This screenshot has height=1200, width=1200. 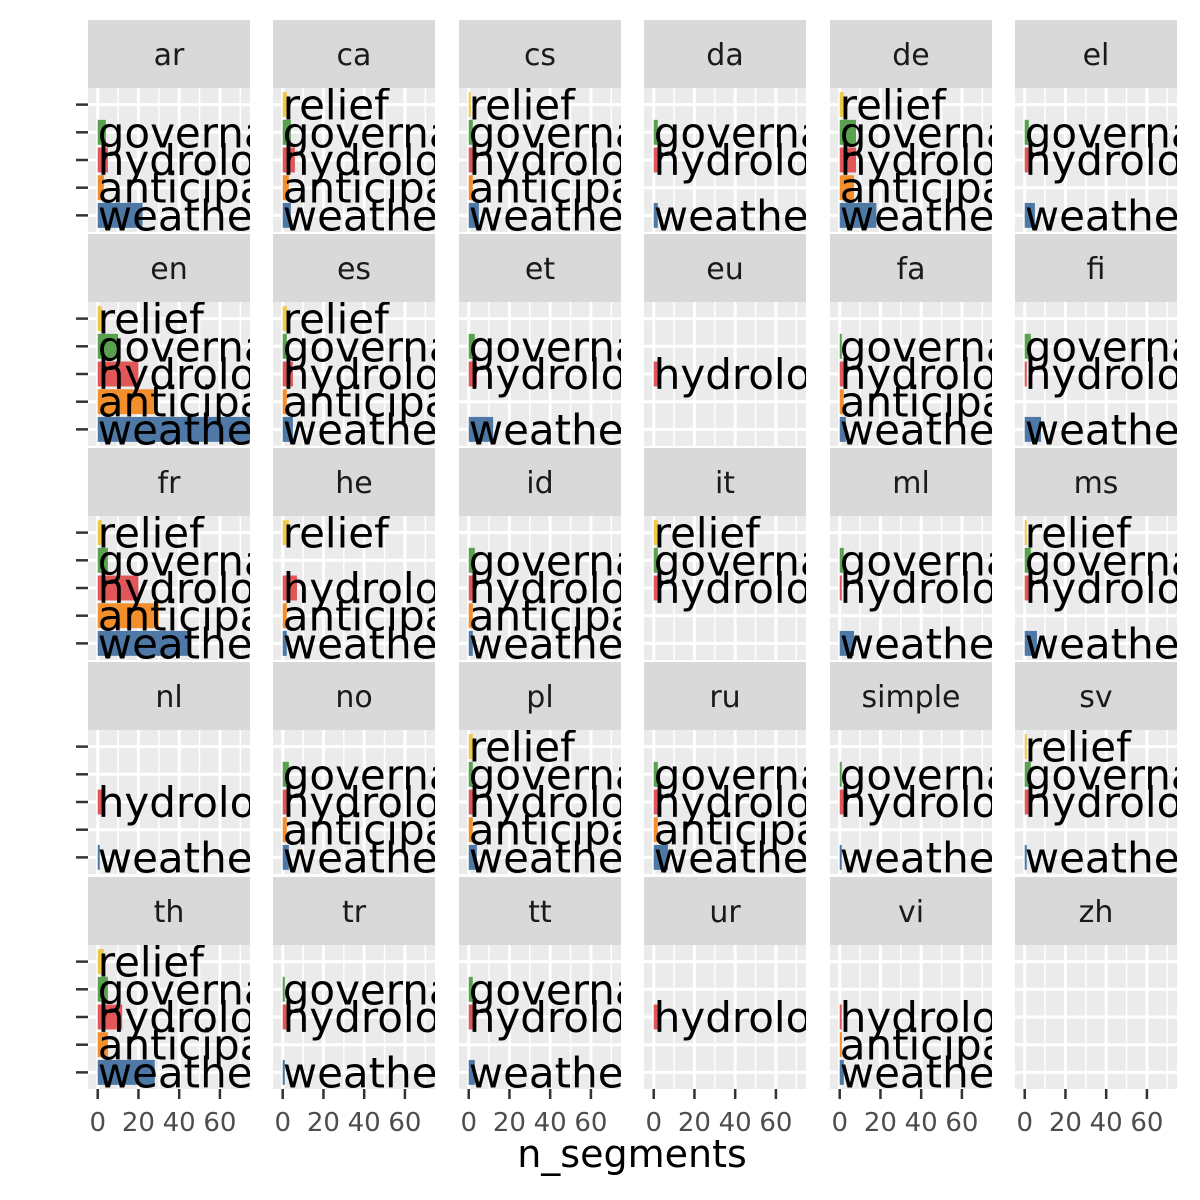 I want to click on facet-strip-label: fi, so click(x=1096, y=269).